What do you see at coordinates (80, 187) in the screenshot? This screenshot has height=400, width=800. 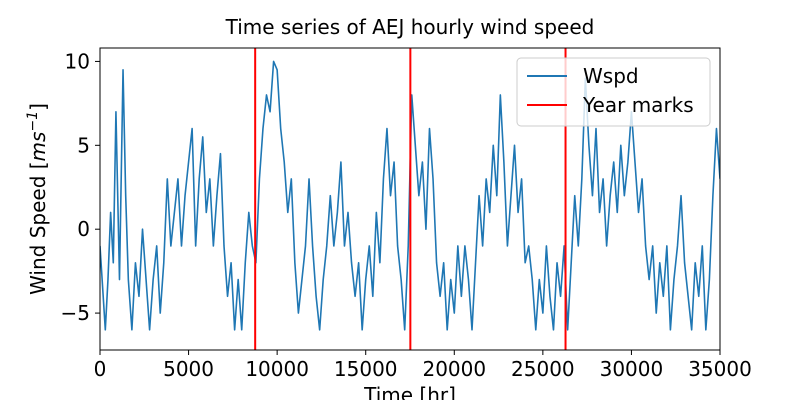 I see `y-axis-ticks: −5 0 5 10` at bounding box center [80, 187].